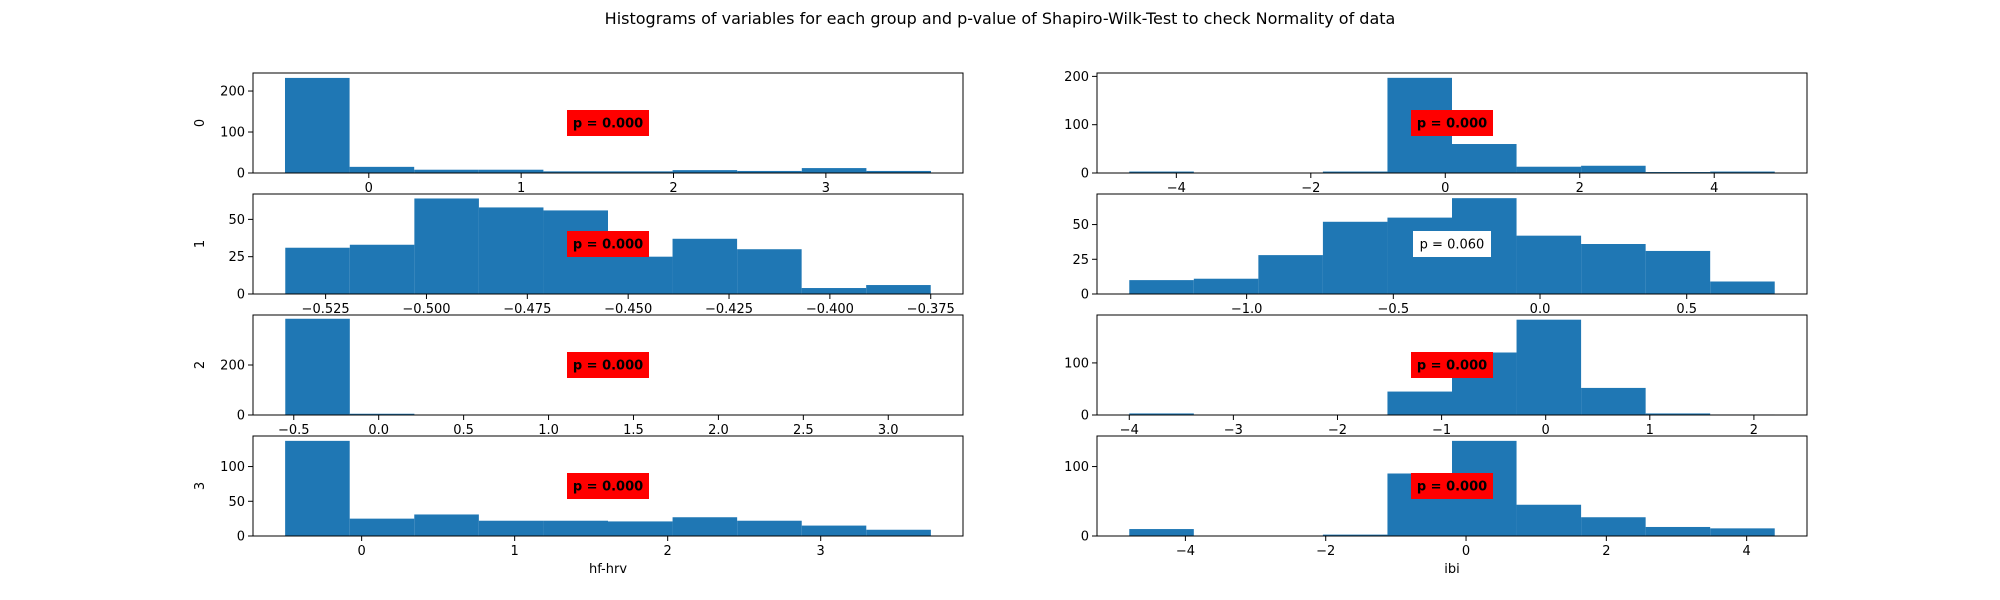  What do you see at coordinates (888, 430) in the screenshot?
I see `x-tick-label: 3.0` at bounding box center [888, 430].